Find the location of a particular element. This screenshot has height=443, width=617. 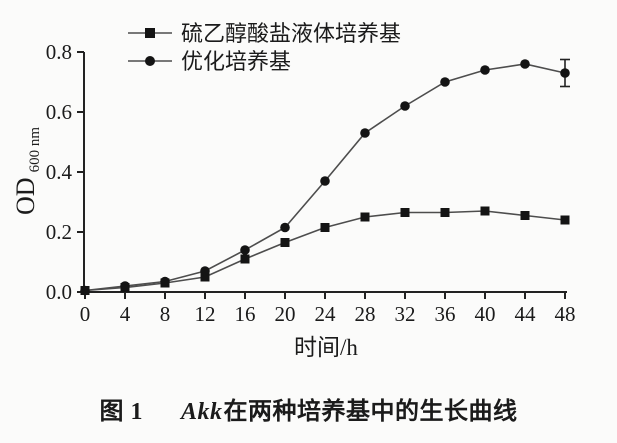

x-tick-label: 44 is located at coordinates (526, 314).